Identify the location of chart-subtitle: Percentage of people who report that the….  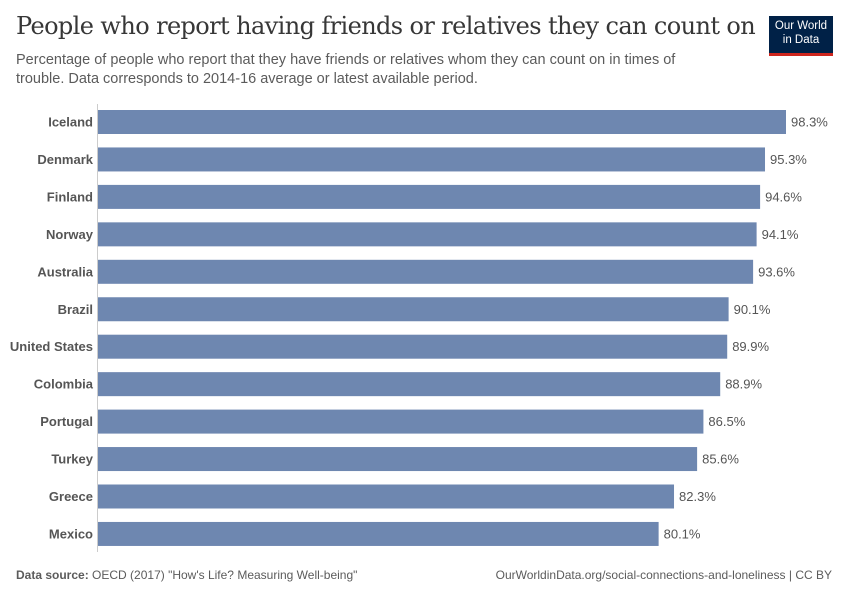
(346, 69).